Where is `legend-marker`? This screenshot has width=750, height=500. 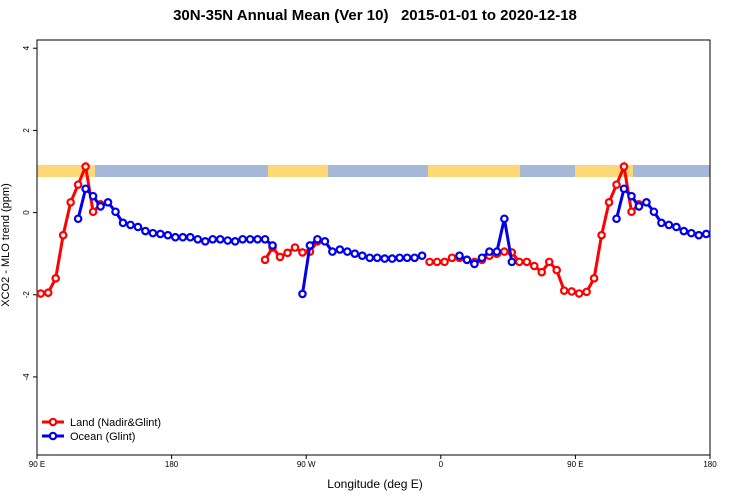
legend-marker is located at coordinates (53, 436).